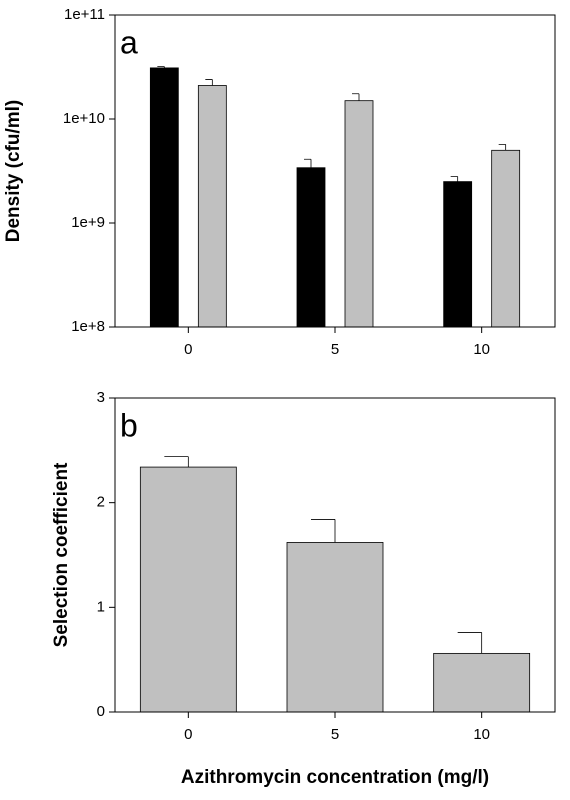 The image size is (570, 800). What do you see at coordinates (101, 711) in the screenshot?
I see `y-tick-label: 0` at bounding box center [101, 711].